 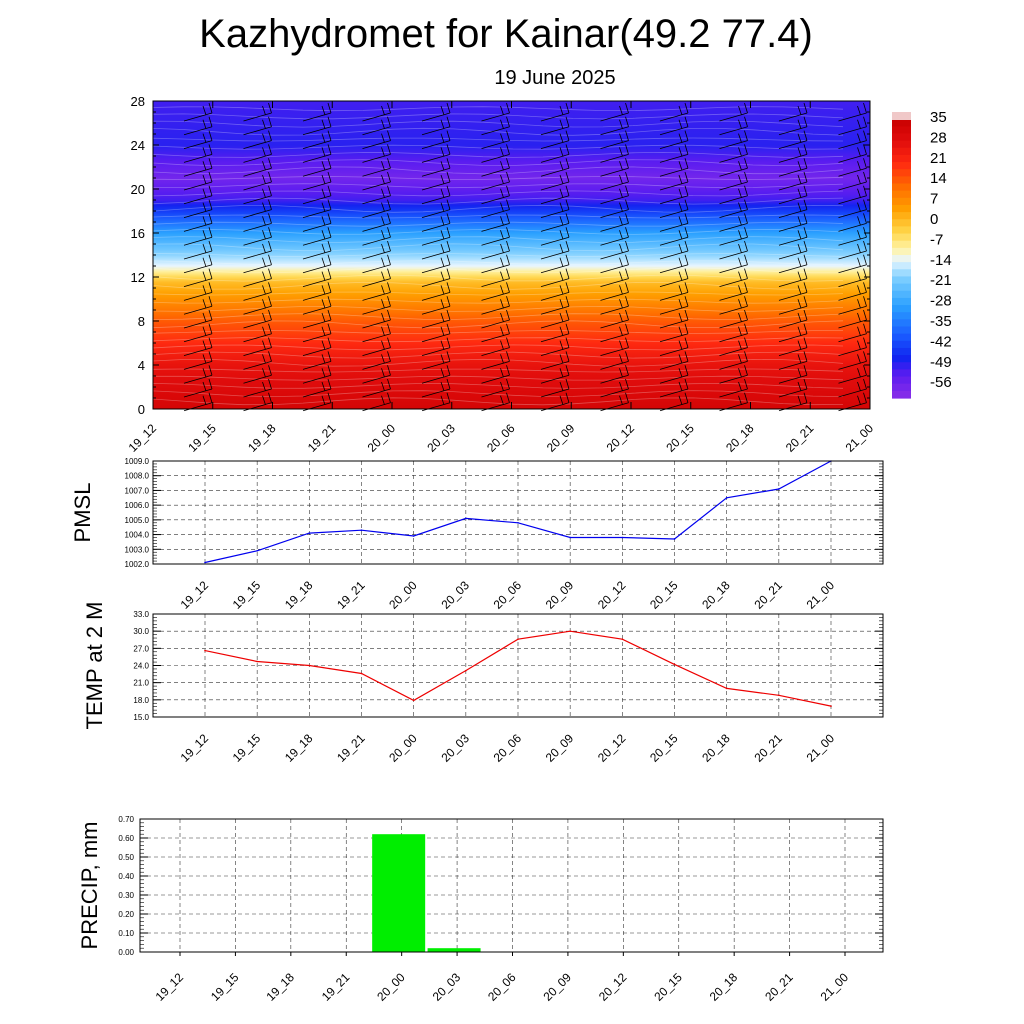 What do you see at coordinates (299, 748) in the screenshot?
I see `x-tick-label: 19_18` at bounding box center [299, 748].